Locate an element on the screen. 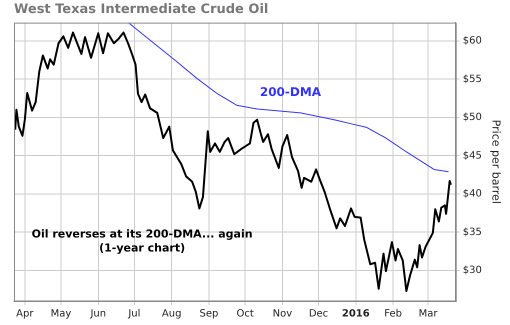  chart-title: West Texas Intermediate Crude Oil is located at coordinates (141, 10).